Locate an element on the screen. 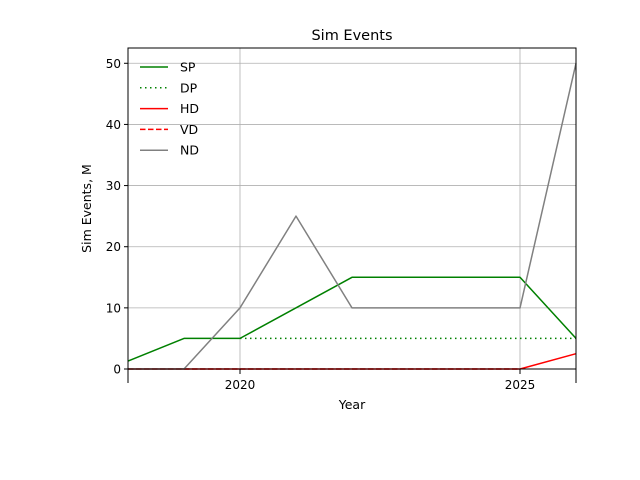 This screenshot has width=640, height=480. y-axis-label: Sim Events, M is located at coordinates (86, 208).